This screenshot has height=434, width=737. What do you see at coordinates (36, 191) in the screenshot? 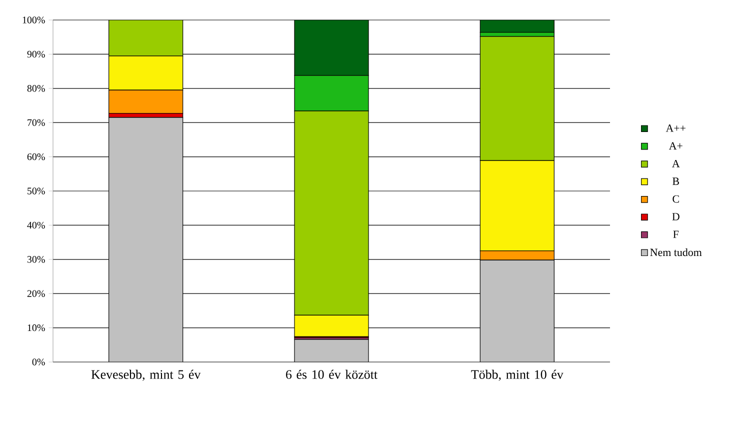
I see `y-tick-label: 50%` at bounding box center [36, 191].